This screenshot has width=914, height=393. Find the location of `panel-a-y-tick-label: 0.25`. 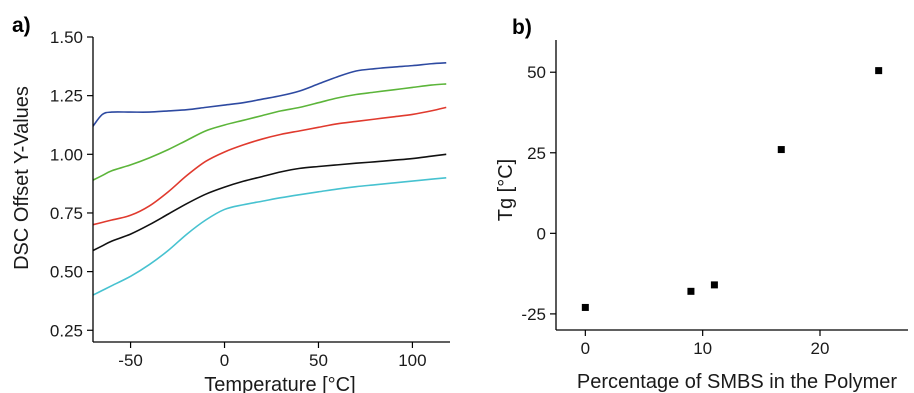

panel-a-y-tick-label: 0.25 is located at coordinates (66, 330).